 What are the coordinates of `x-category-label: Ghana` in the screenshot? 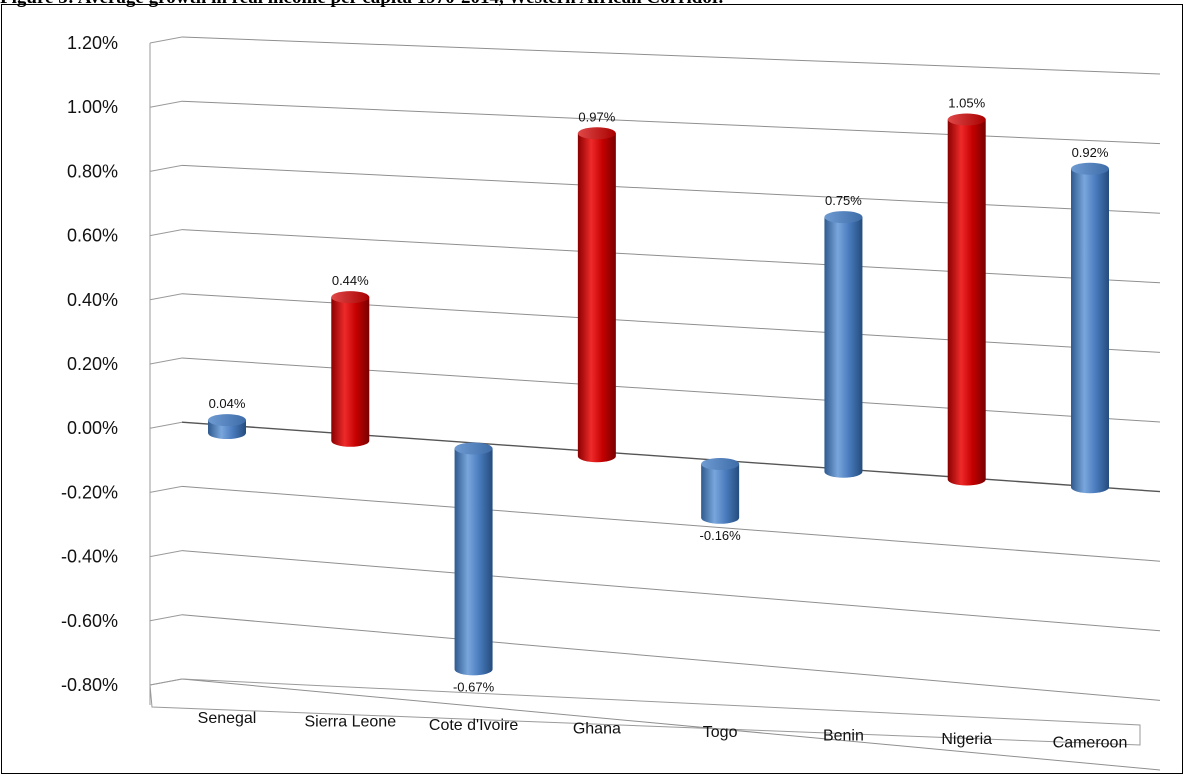 It's located at (597, 729).